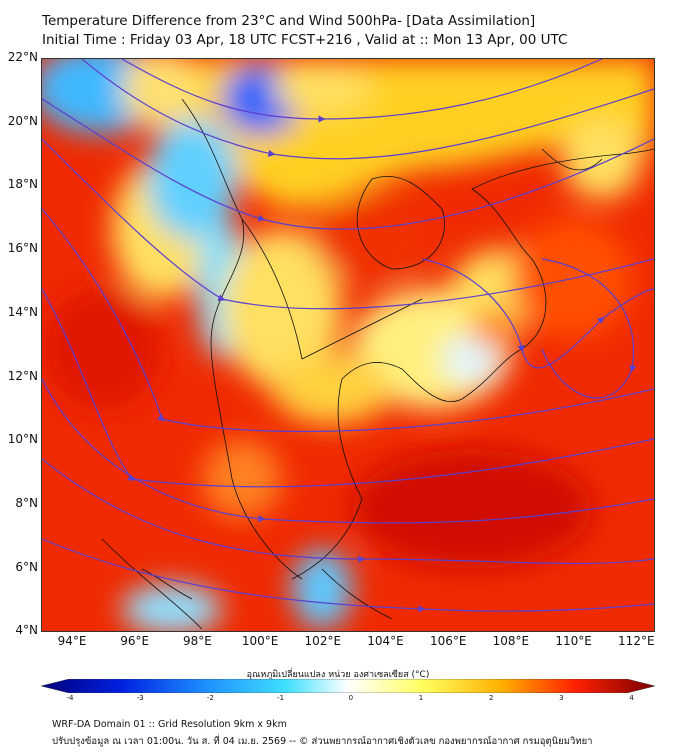  I want to click on latitude-label: 20°N, so click(22, 120).